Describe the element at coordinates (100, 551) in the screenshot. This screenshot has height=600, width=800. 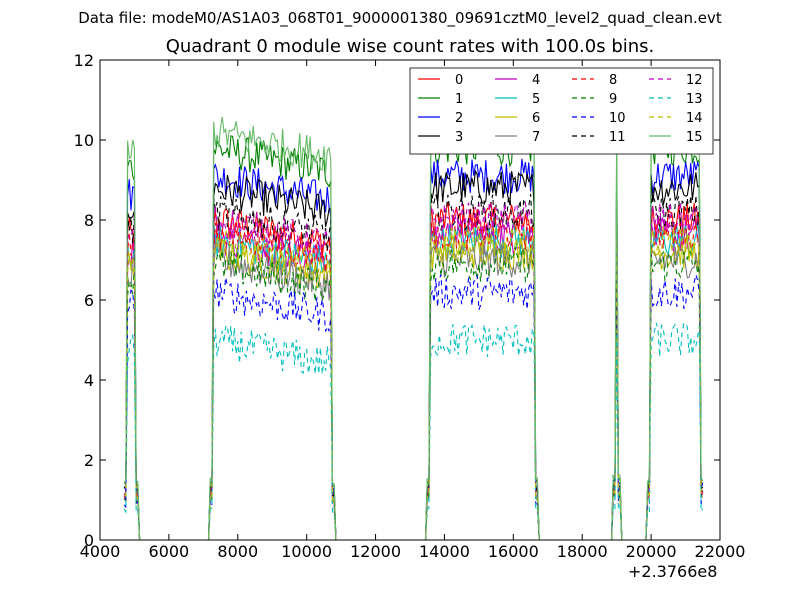
I see `x-tick-label: 4000` at that location.